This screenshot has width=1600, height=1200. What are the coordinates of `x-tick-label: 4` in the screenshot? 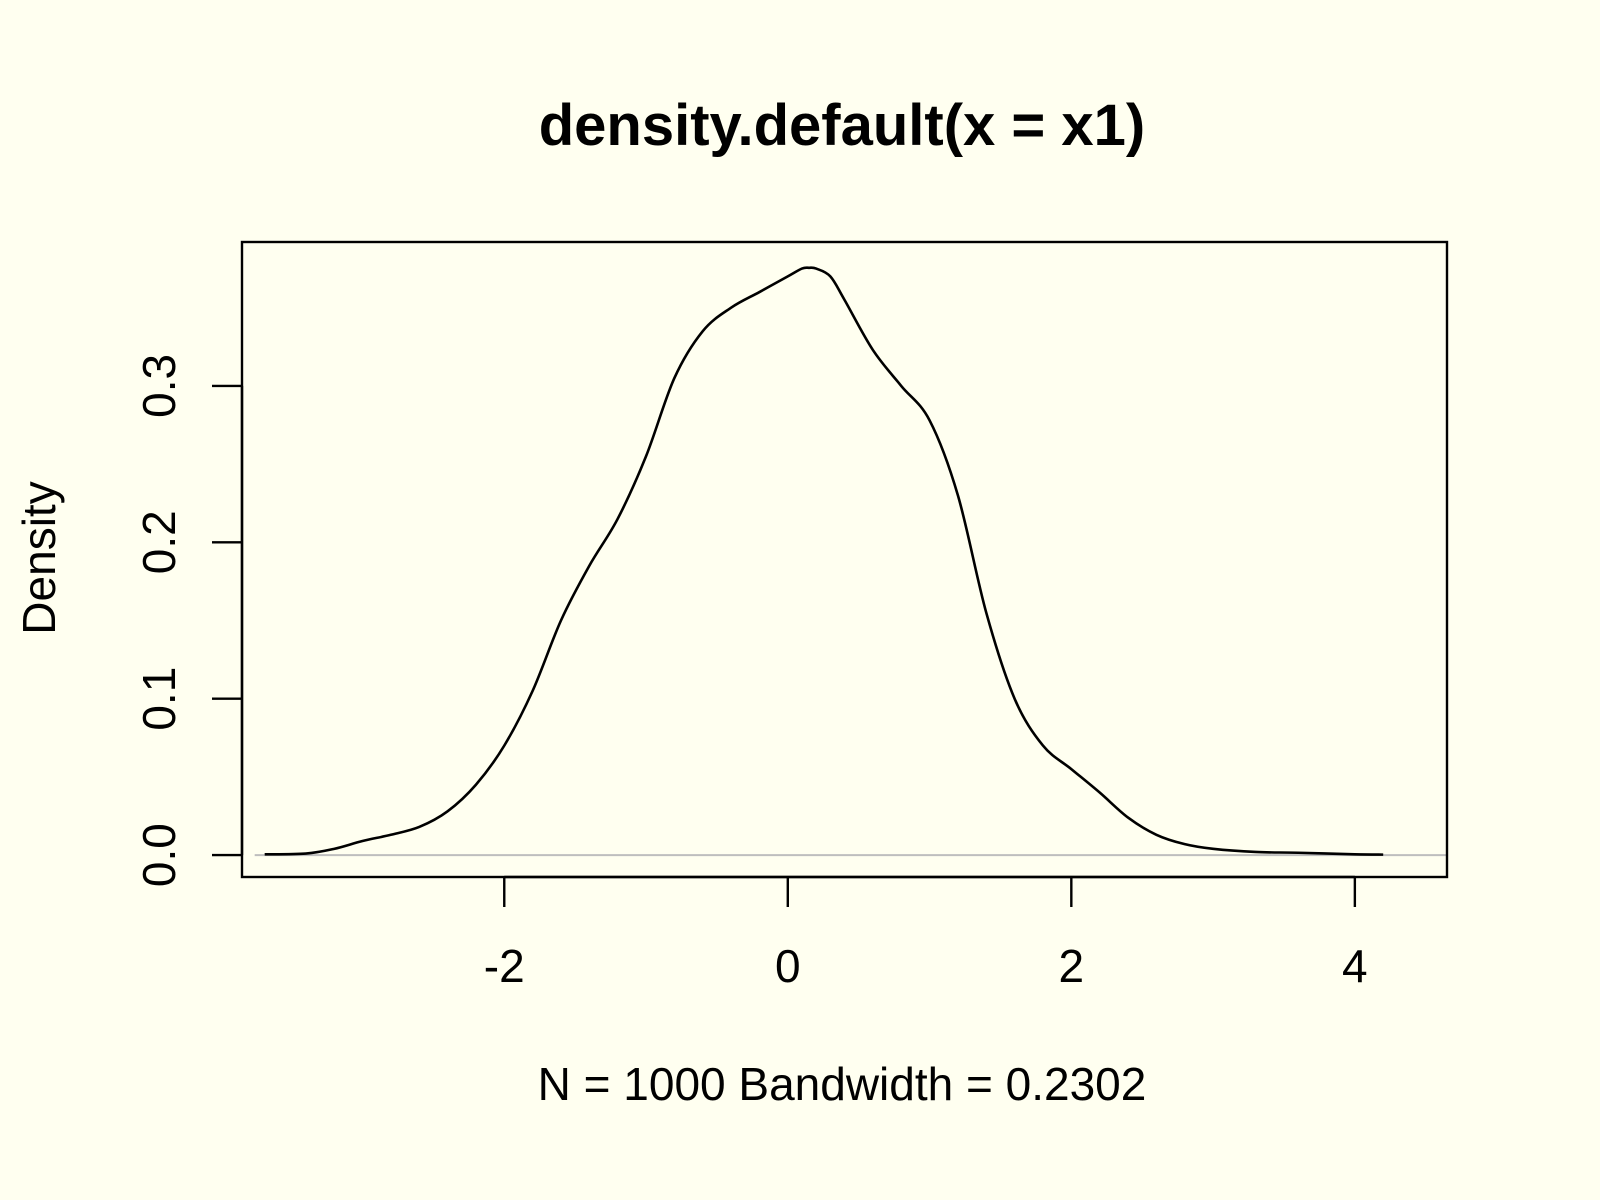 It's located at (1355, 966).